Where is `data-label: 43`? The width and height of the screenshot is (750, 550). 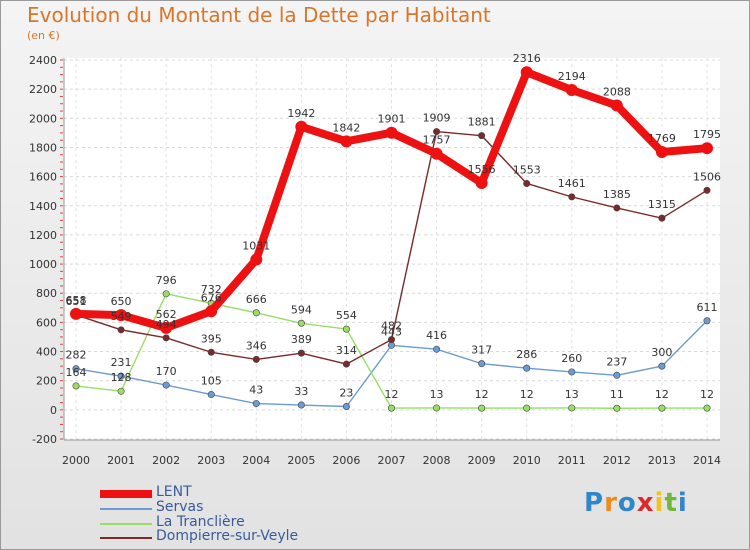 data-label: 43 is located at coordinates (256, 390).